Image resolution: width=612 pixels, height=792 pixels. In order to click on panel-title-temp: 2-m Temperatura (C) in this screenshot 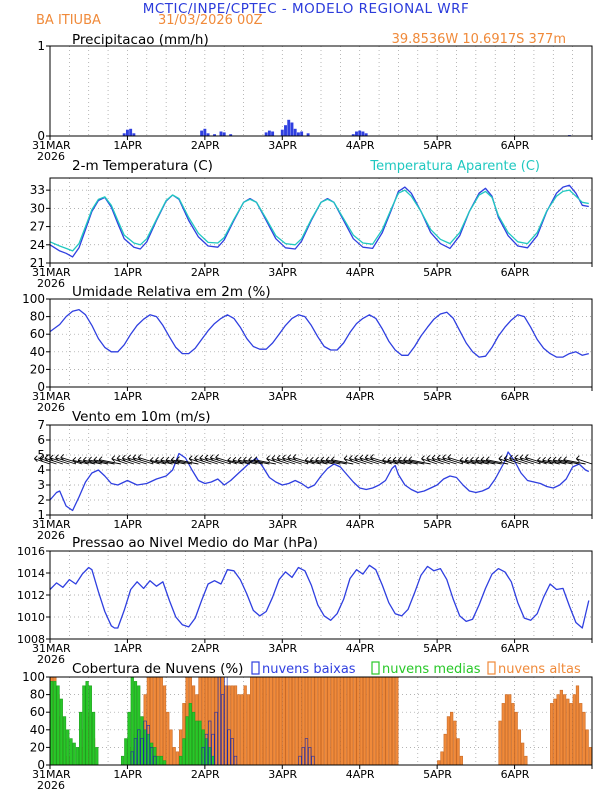, I will do `click(142, 166)`.